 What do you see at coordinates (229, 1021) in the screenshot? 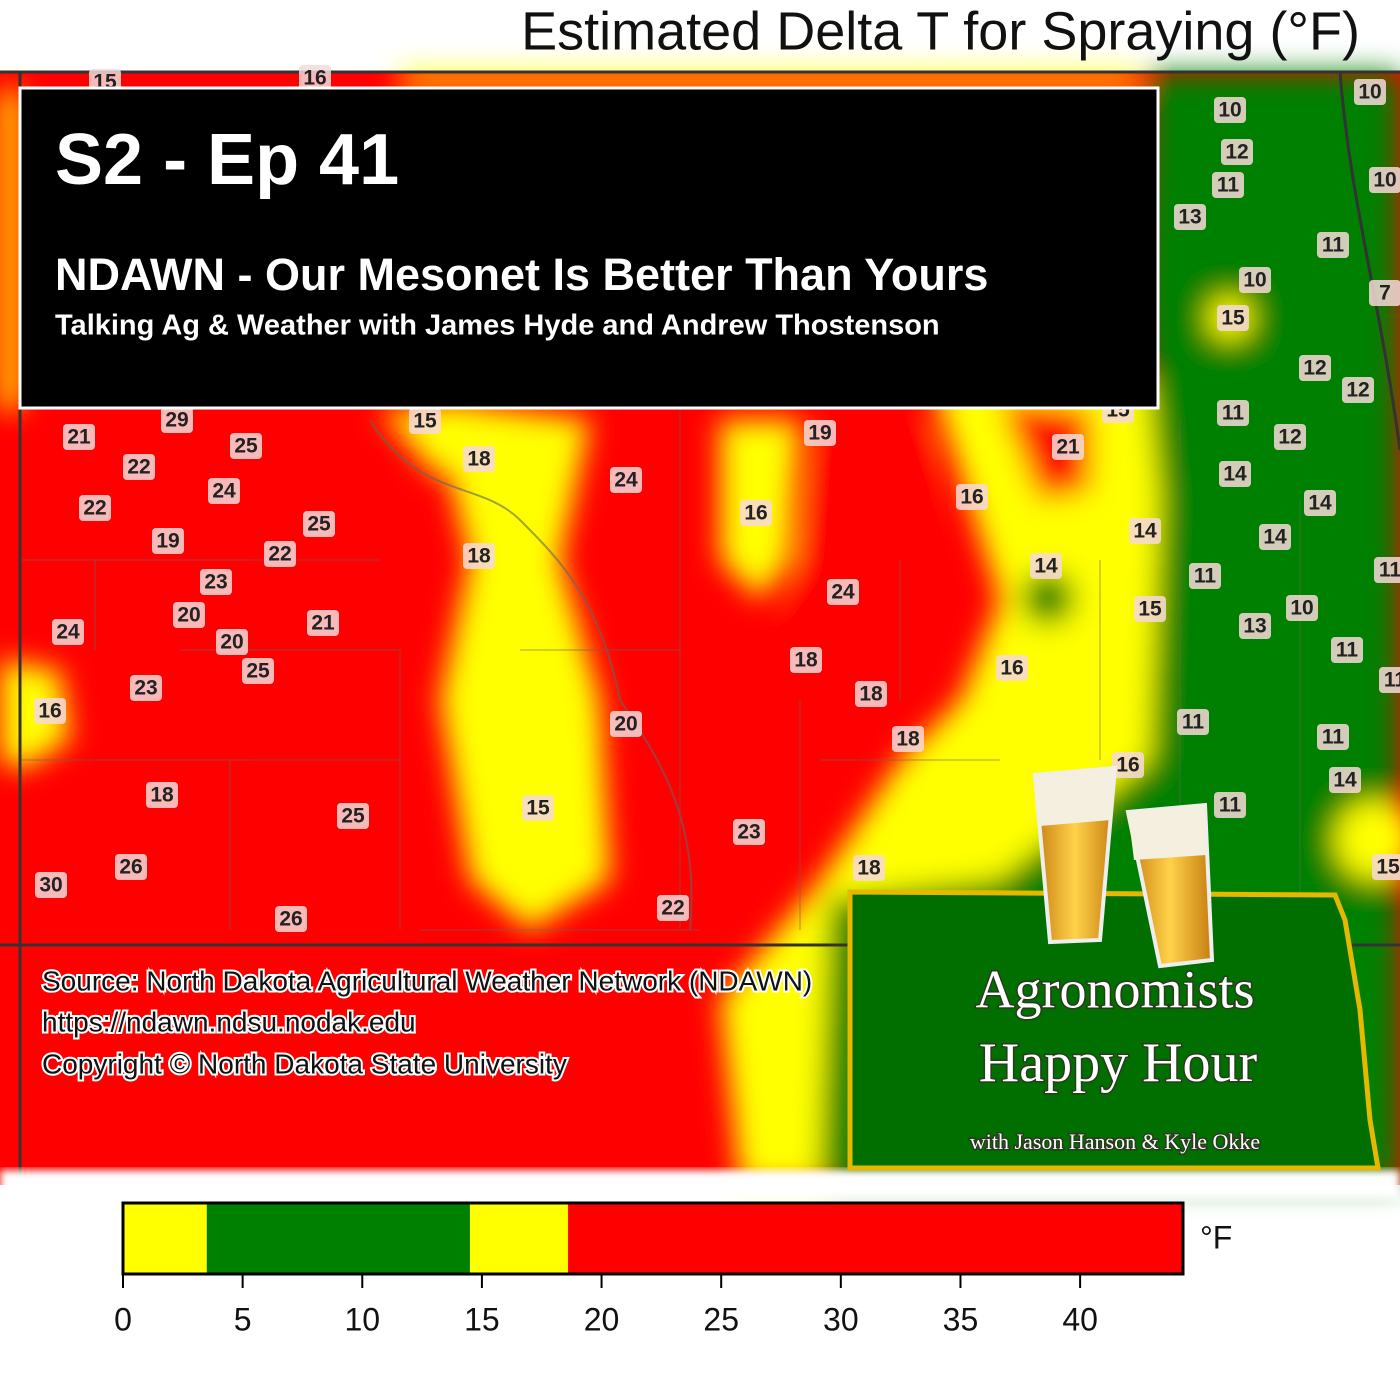
I see `source-line: https://ndawn.ndsu.nodak.edu` at bounding box center [229, 1021].